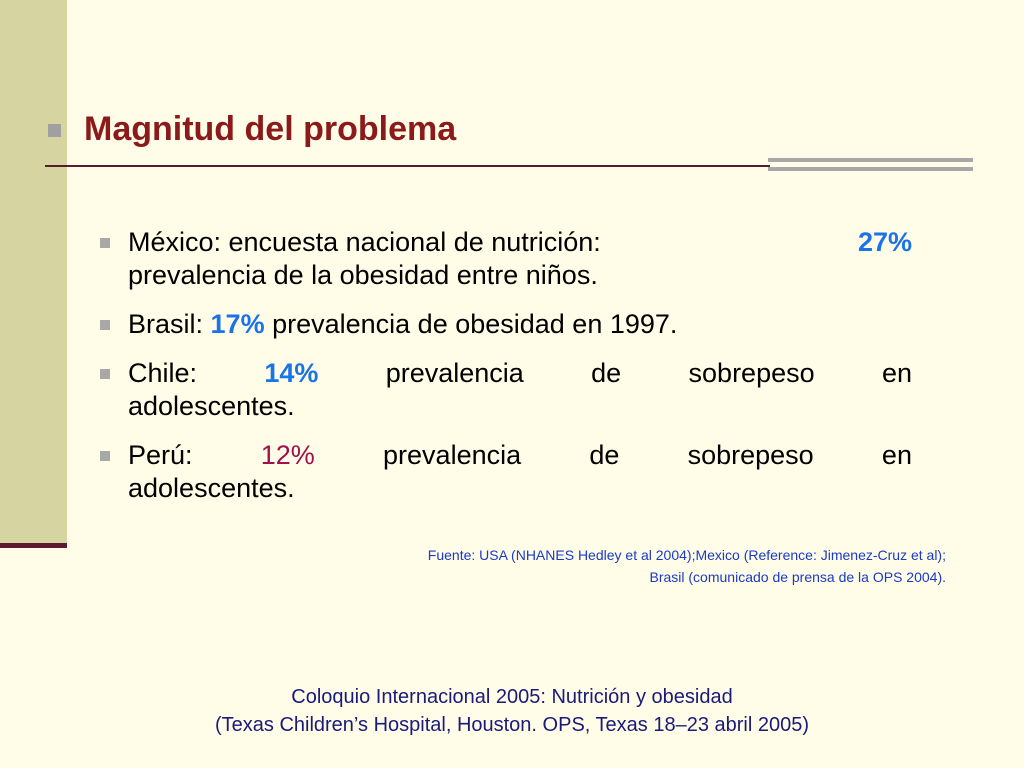 The height and width of the screenshot is (768, 1024). I want to click on chile-word-4: en, so click(896, 373).